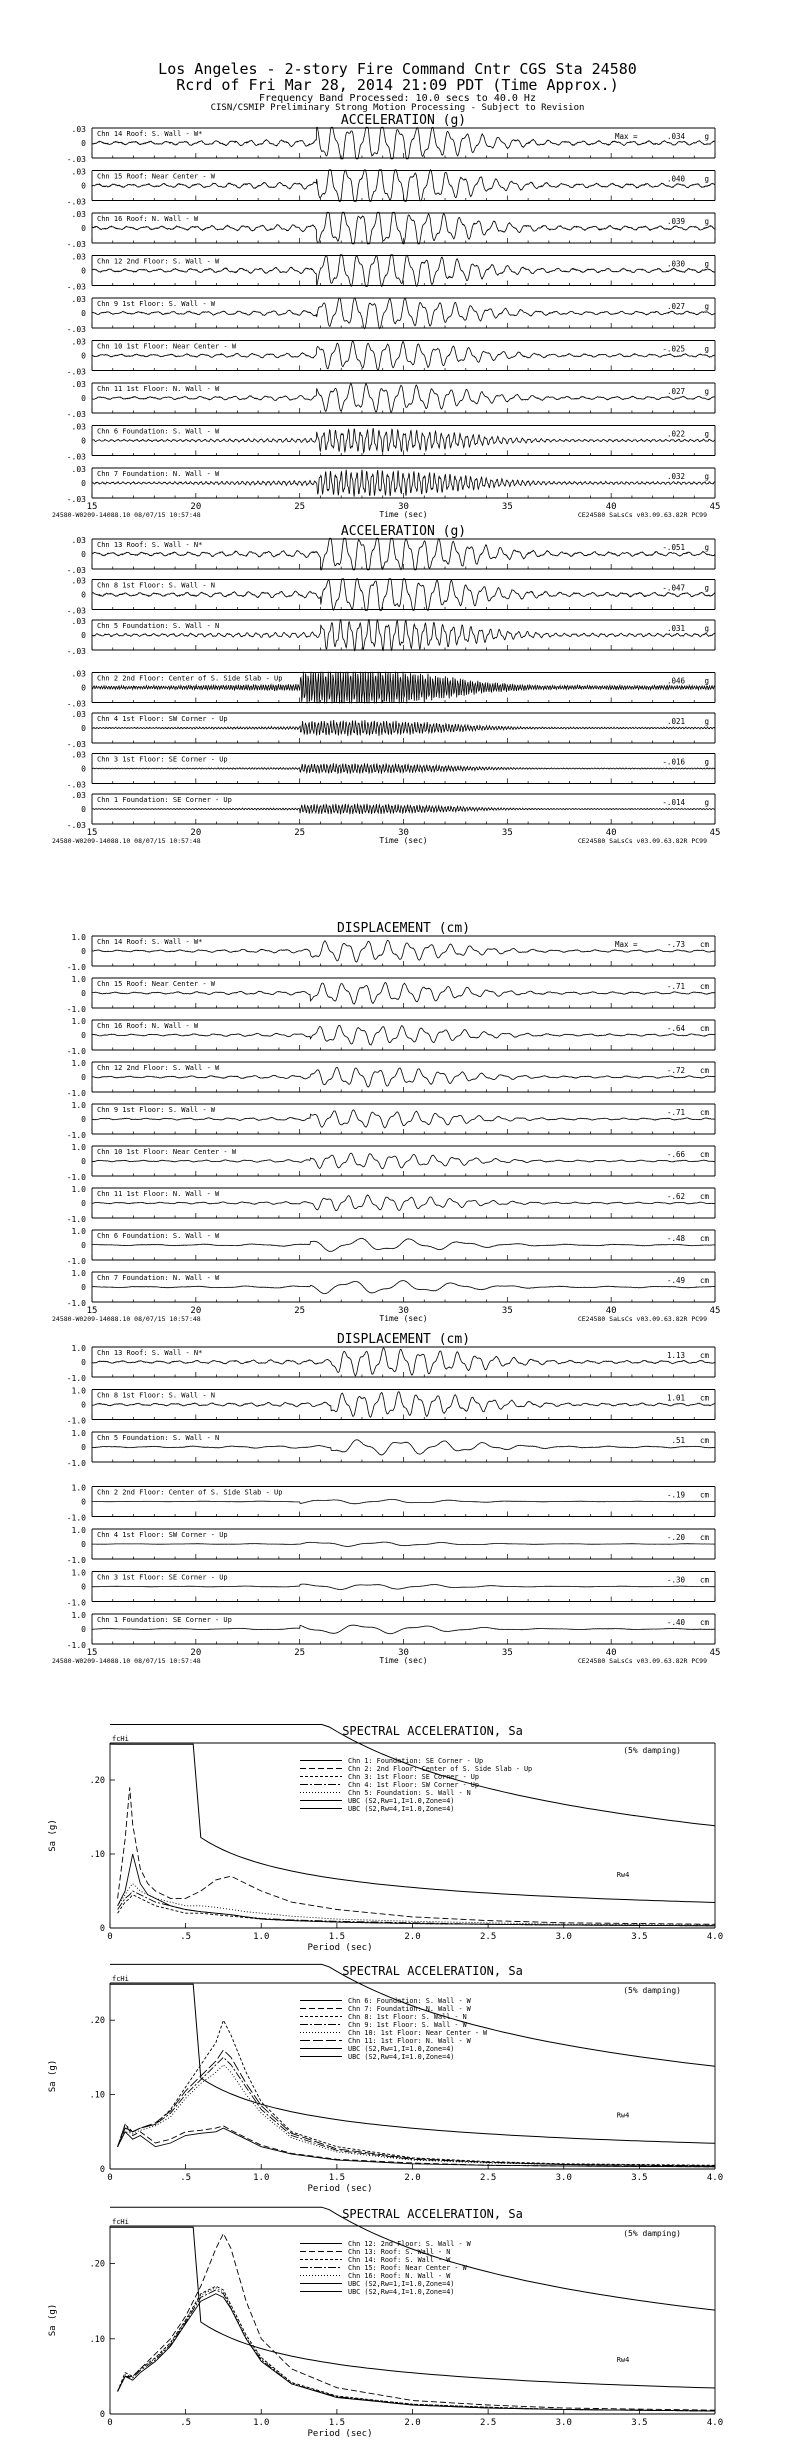 The height and width of the screenshot is (2450, 795). Describe the element at coordinates (412, 1937) in the screenshot. I see `x-tick-label: 2.0` at that location.